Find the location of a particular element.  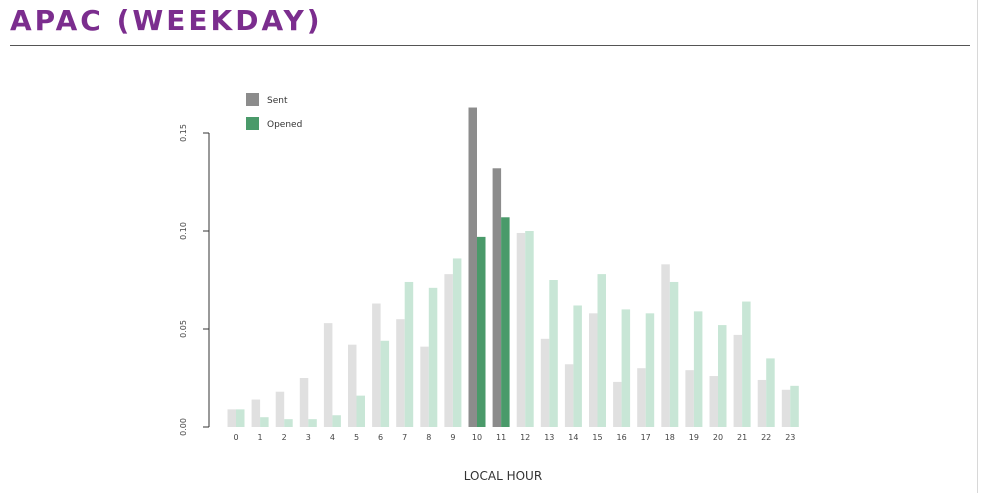

x-tick-label: 4 is located at coordinates (332, 437).